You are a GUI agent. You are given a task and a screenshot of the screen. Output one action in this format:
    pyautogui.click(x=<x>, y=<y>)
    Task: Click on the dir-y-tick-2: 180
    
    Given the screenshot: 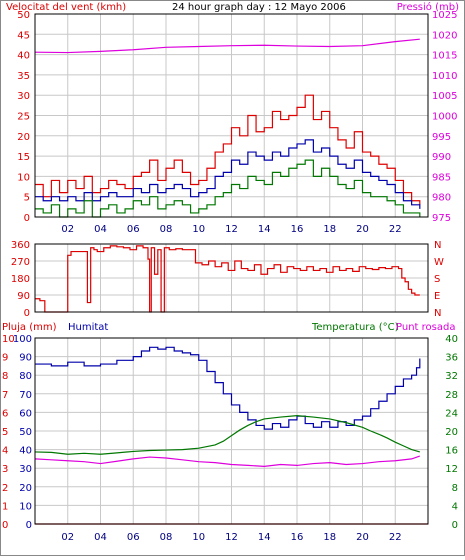 What is the action you would take?
    pyautogui.click(x=20, y=279)
    